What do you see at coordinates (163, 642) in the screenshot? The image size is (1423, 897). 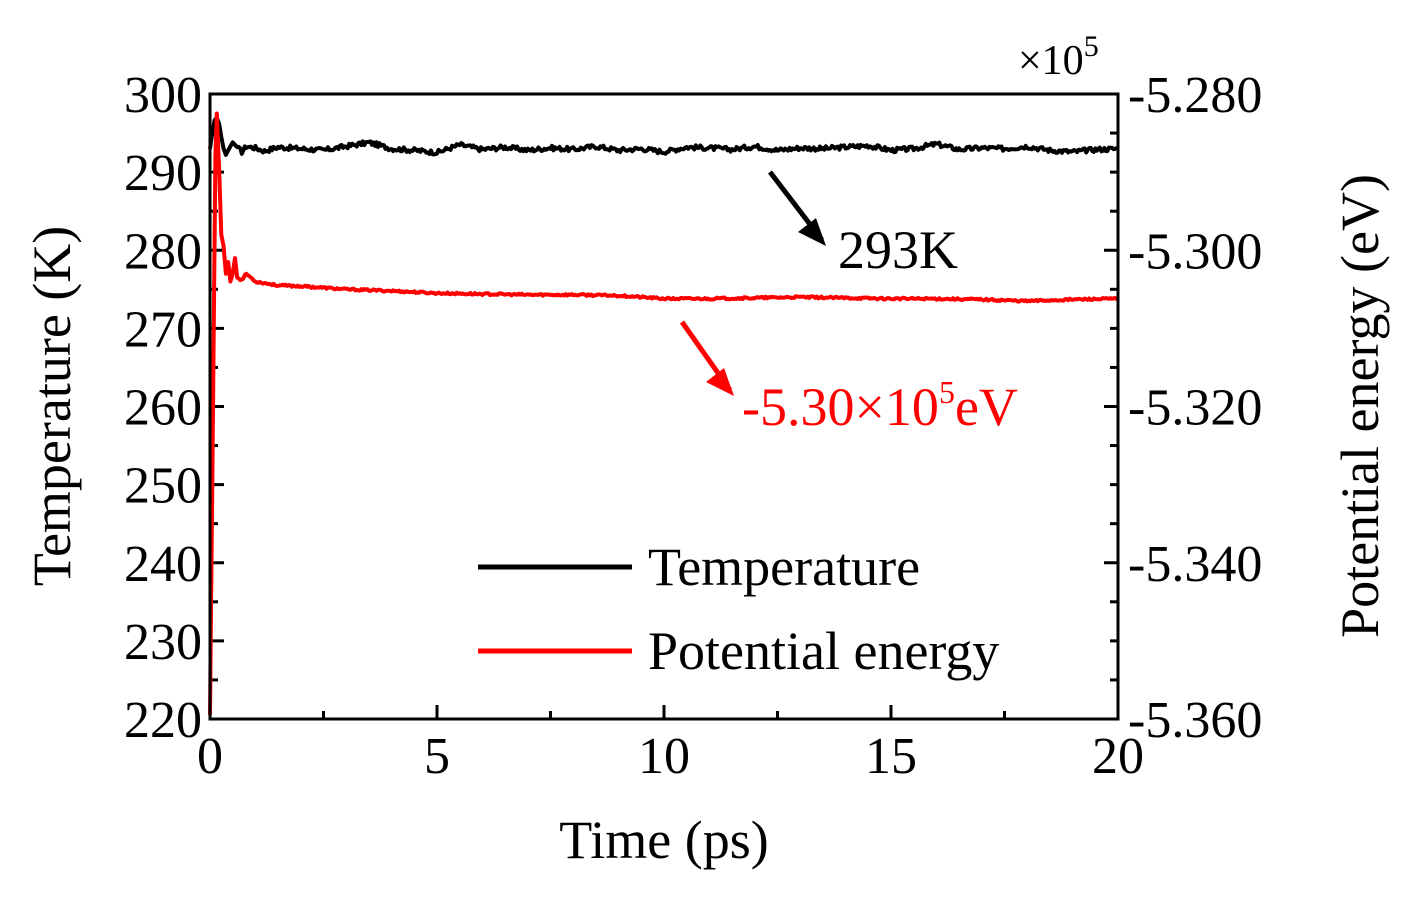 I see `y-left-tick-label: 230` at bounding box center [163, 642].